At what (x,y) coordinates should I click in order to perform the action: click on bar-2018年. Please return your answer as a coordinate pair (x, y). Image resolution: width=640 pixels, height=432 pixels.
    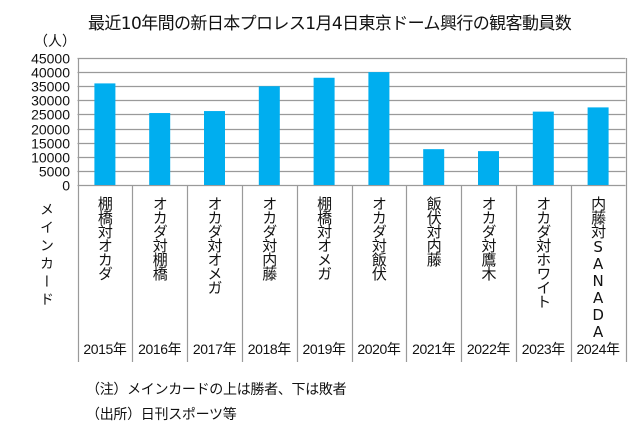
    Looking at the image, I should click on (269, 135).